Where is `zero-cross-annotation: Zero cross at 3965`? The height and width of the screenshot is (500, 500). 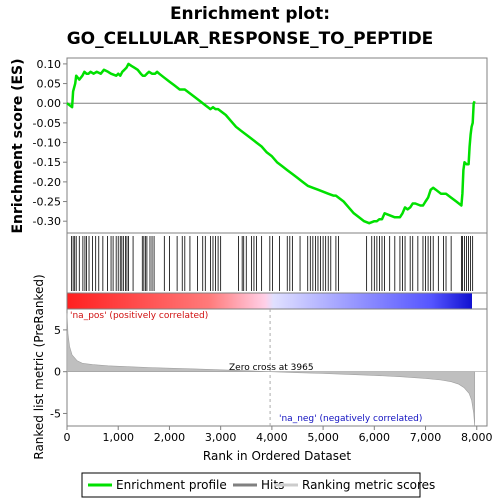
zero-cross-annotation: Zero cross at 3965 is located at coordinates (271, 368).